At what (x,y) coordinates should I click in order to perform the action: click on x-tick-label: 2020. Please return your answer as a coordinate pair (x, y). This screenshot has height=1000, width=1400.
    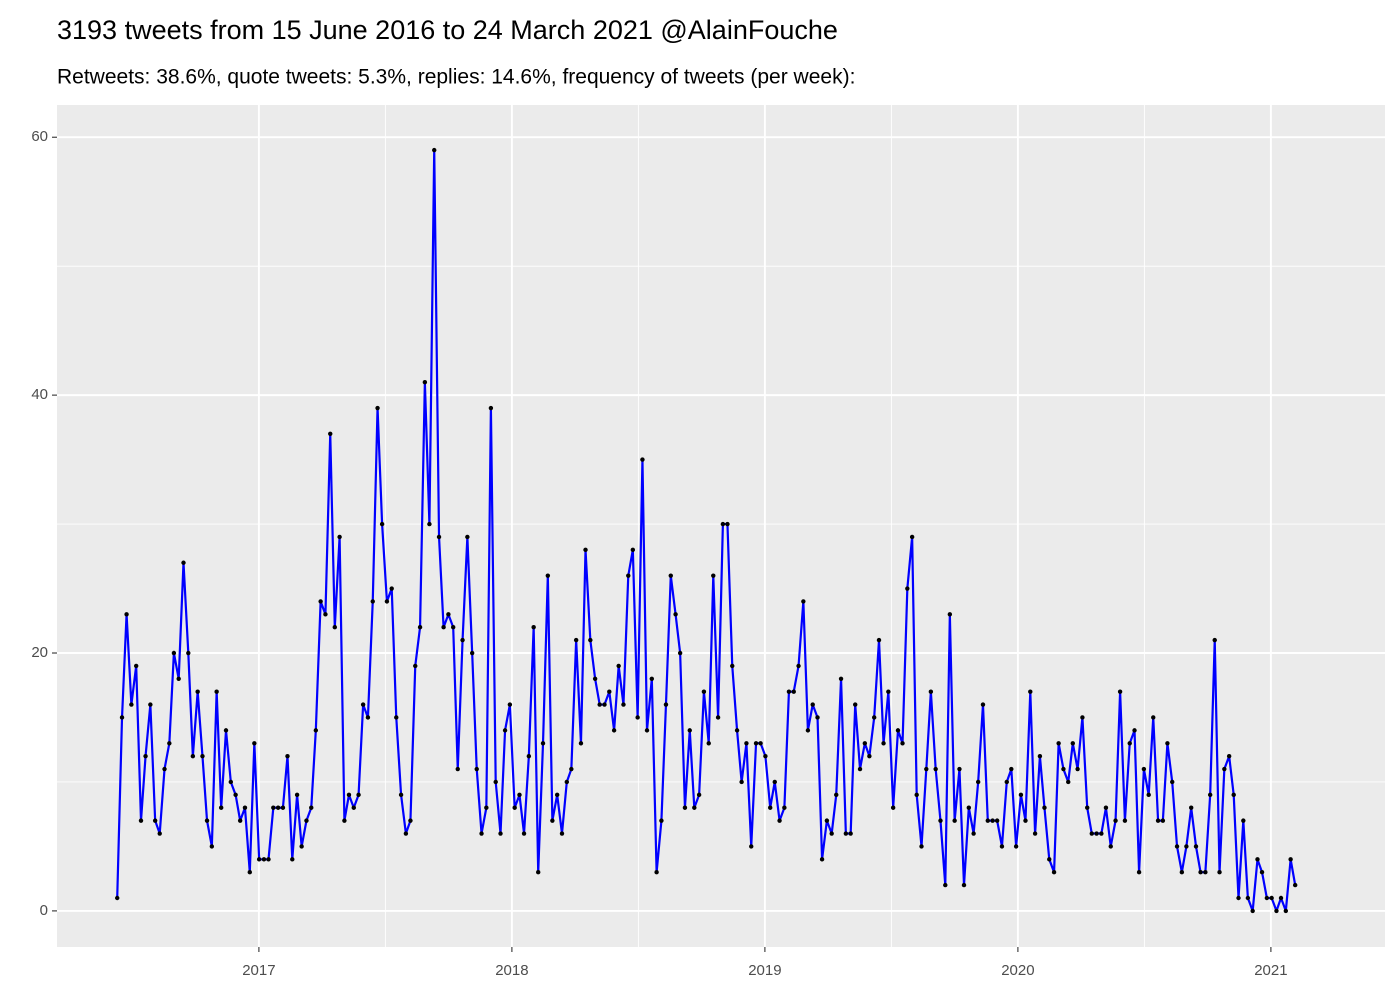
    Looking at the image, I should click on (1017, 970).